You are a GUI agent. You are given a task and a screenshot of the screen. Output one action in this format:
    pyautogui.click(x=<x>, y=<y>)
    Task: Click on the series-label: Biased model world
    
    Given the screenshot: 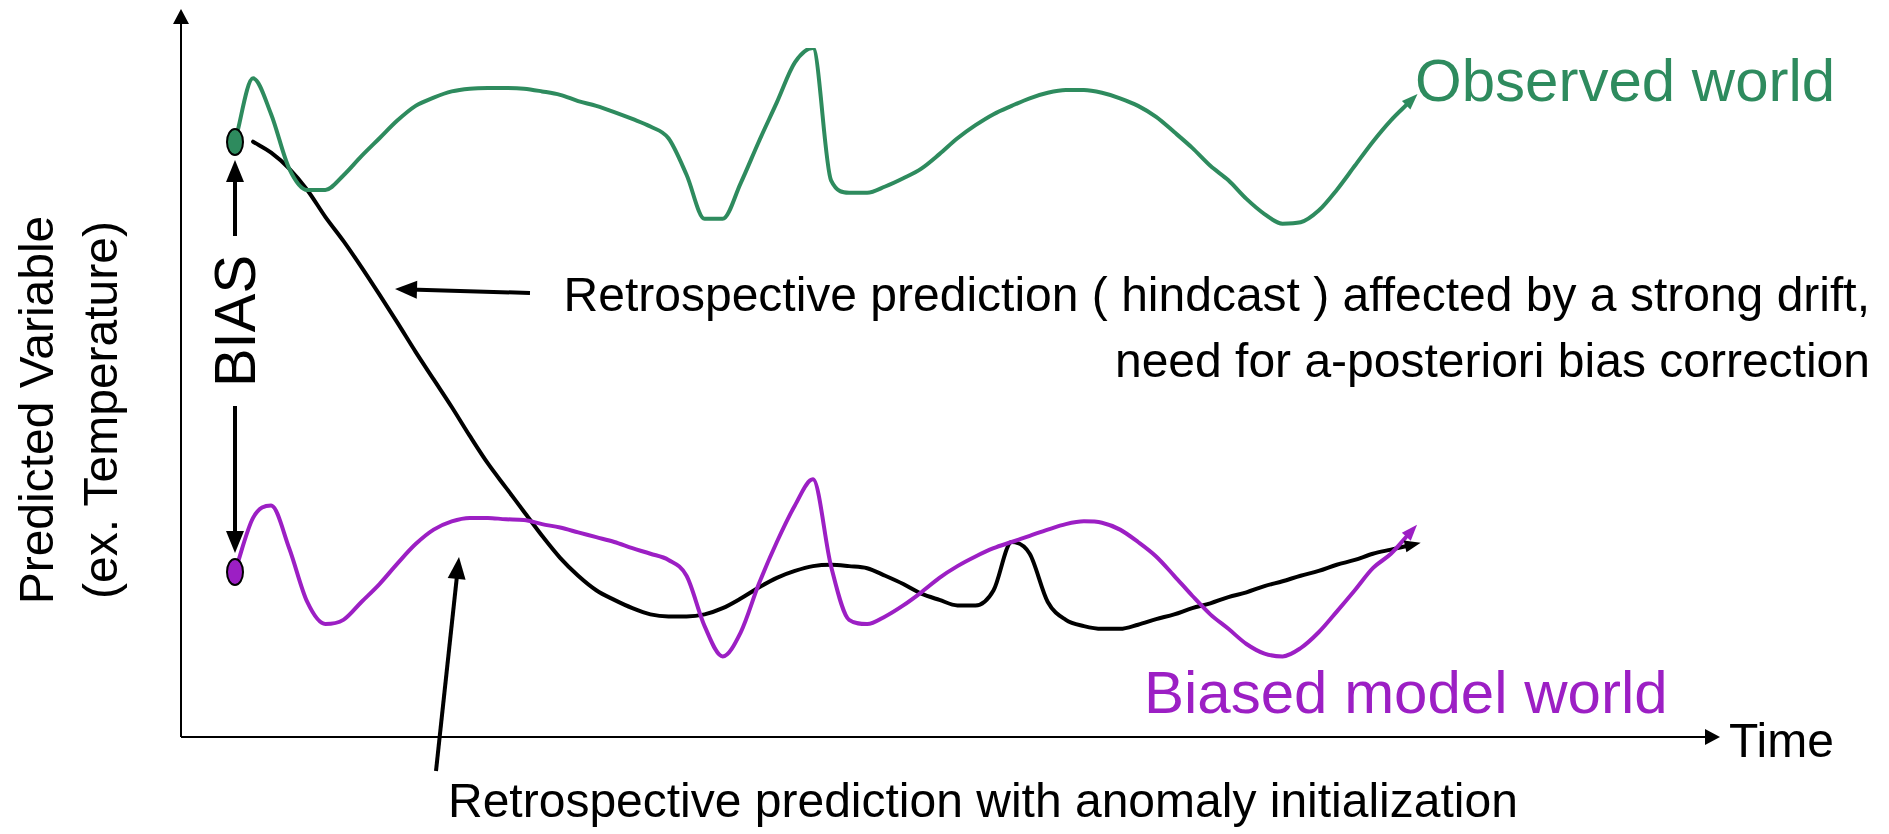 What is the action you would take?
    pyautogui.click(x=1406, y=692)
    